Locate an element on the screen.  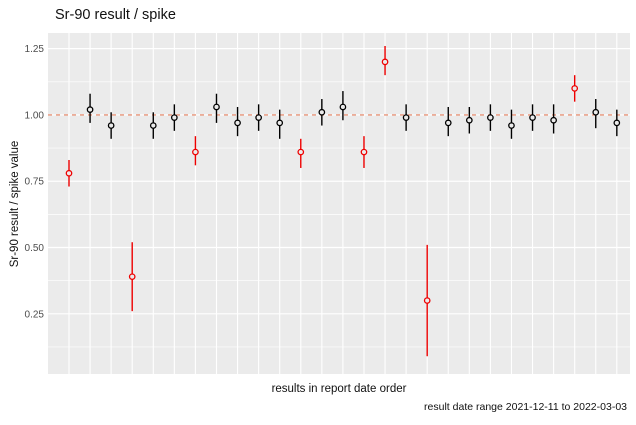
y-tick-label: 1.00 is located at coordinates (35, 115).